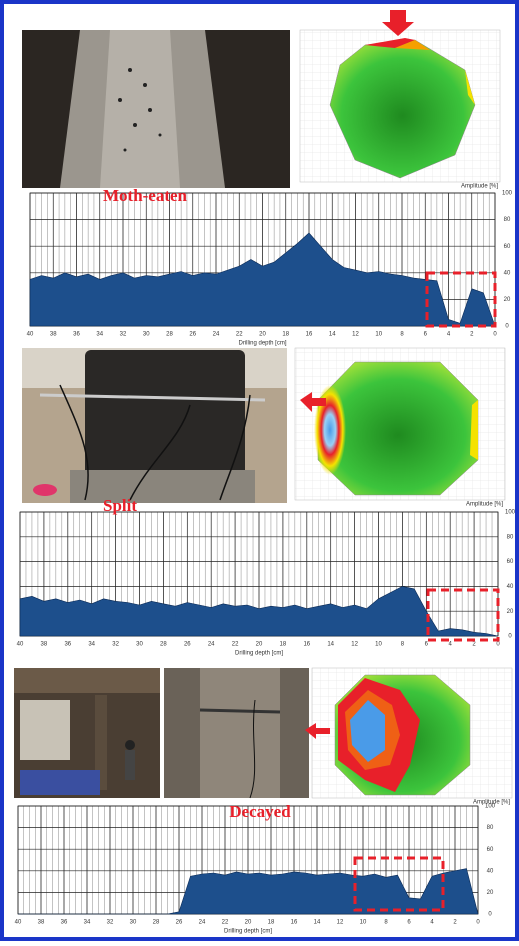 The image size is (519, 946). I want to click on chart-title: Decayed, so click(260, 811).